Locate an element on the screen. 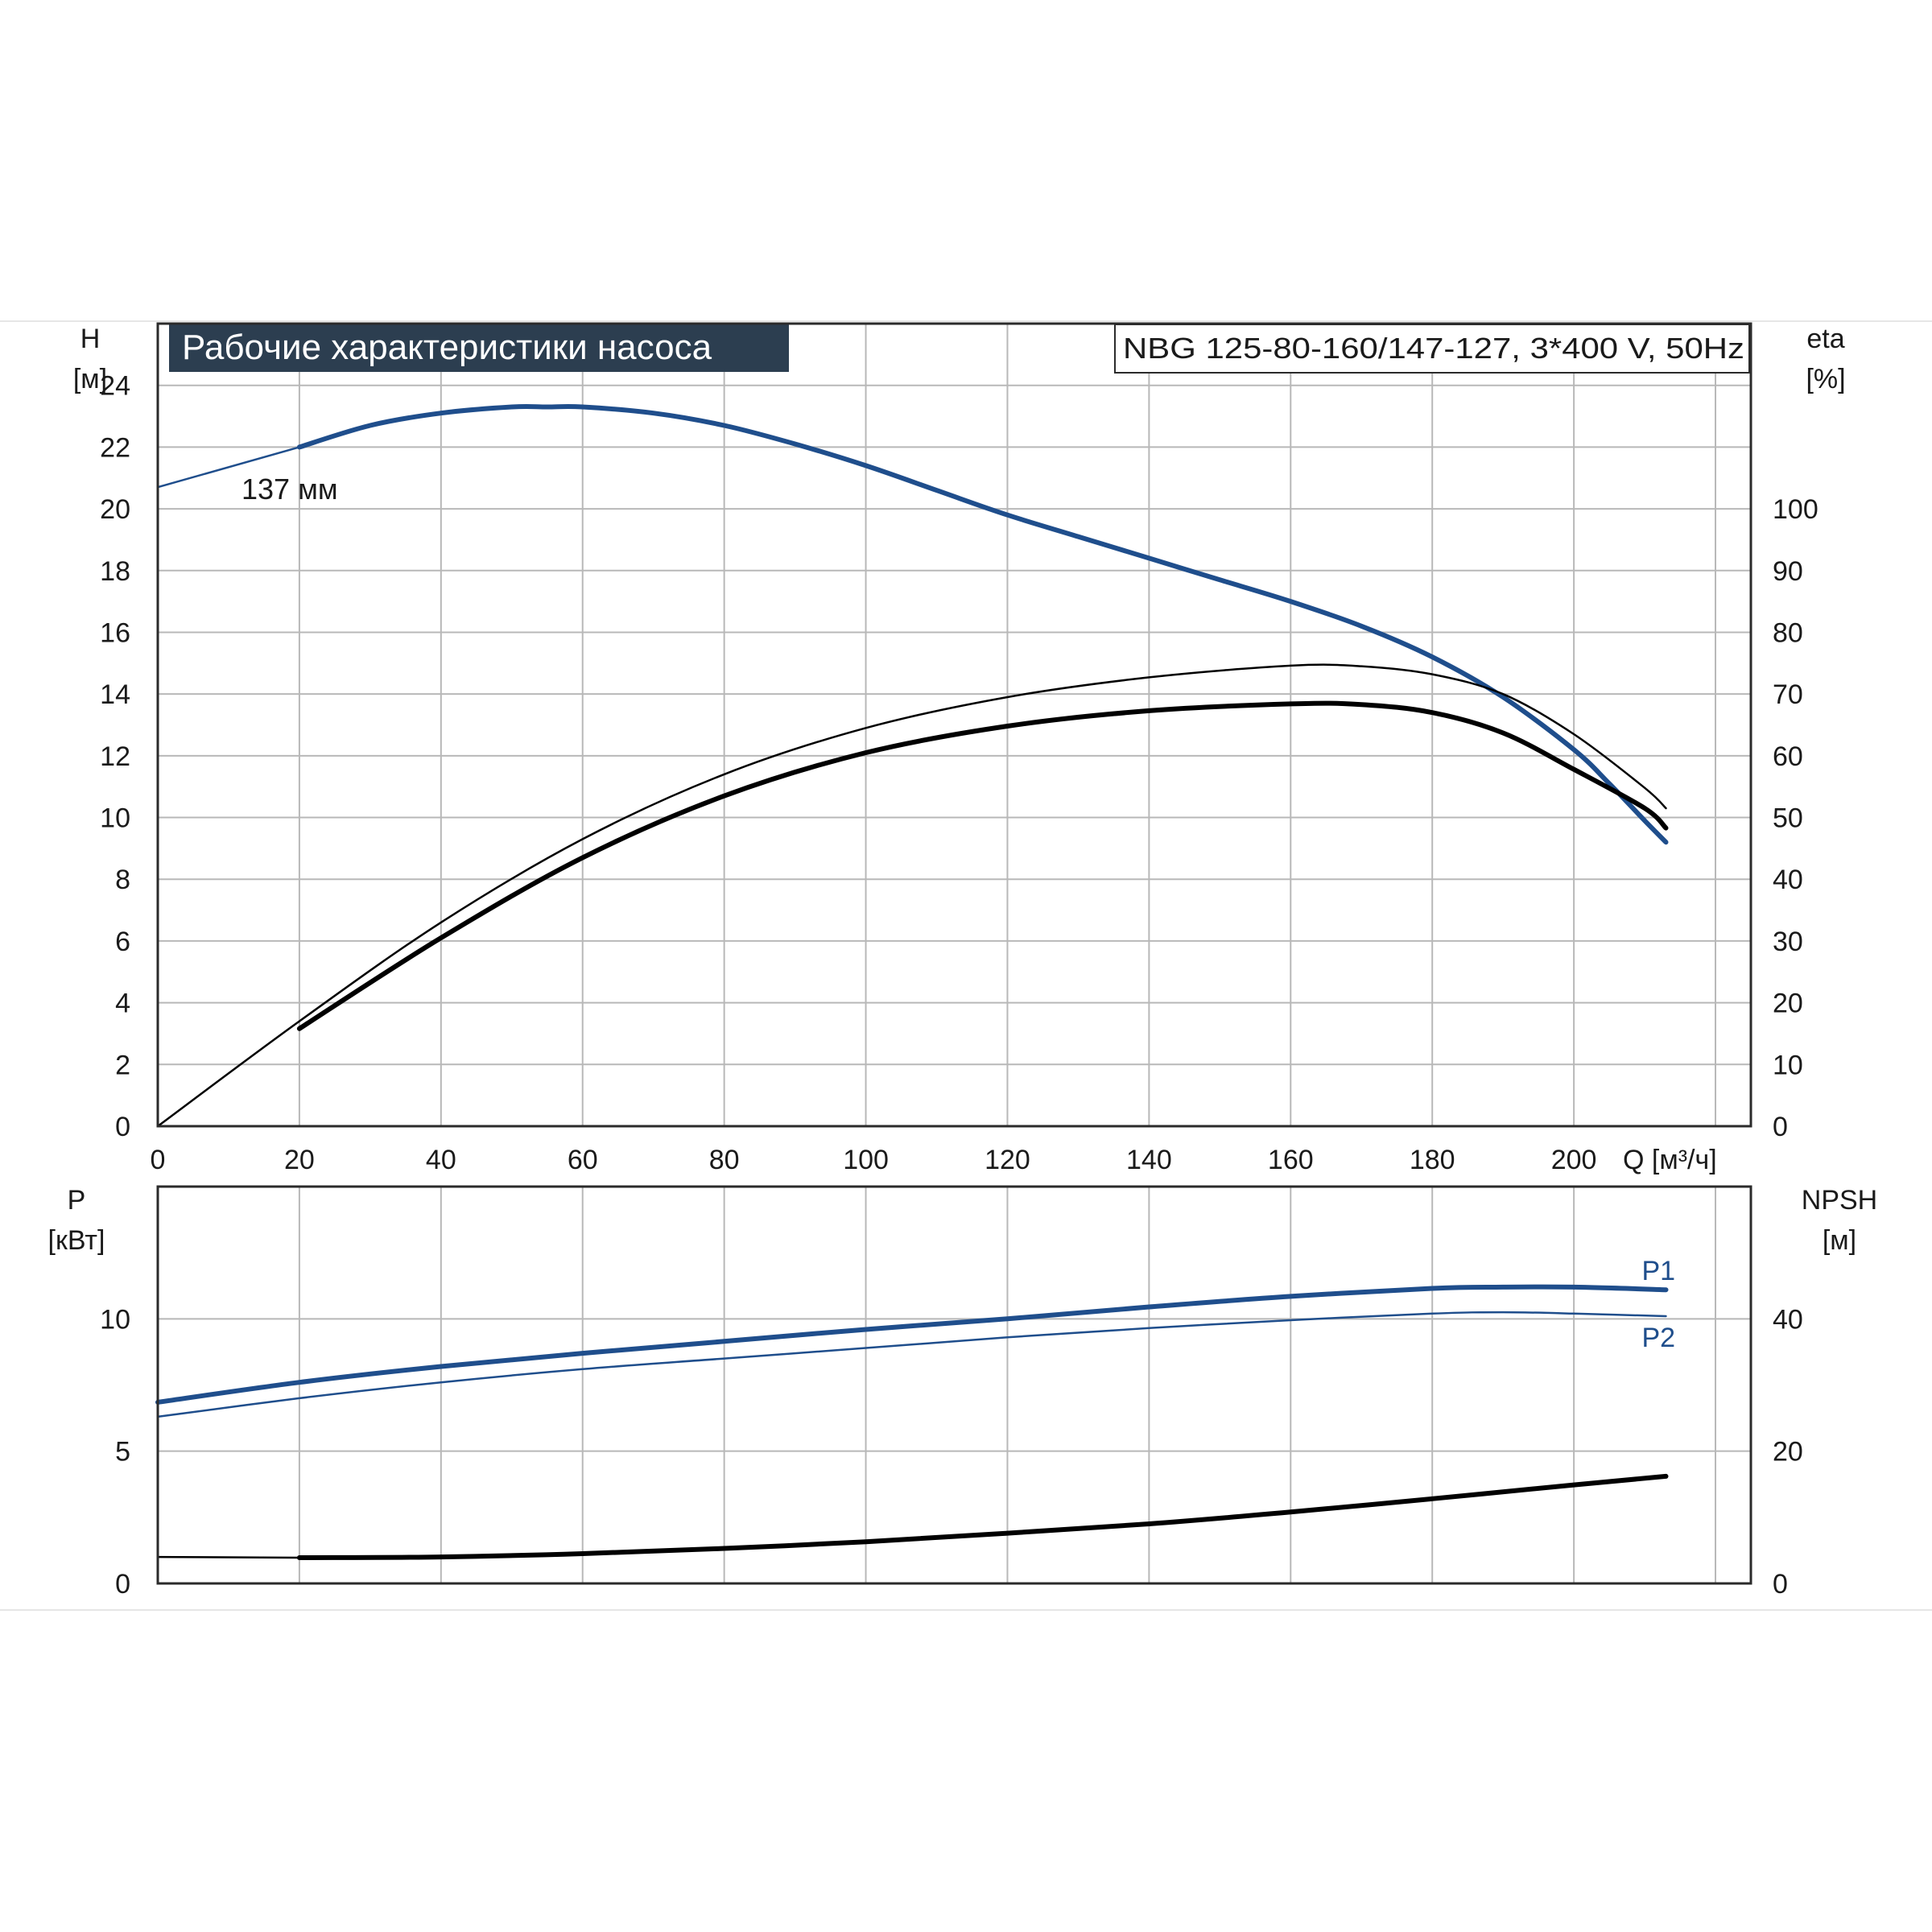  bottom-series-line-p2 is located at coordinates (911, 1364).